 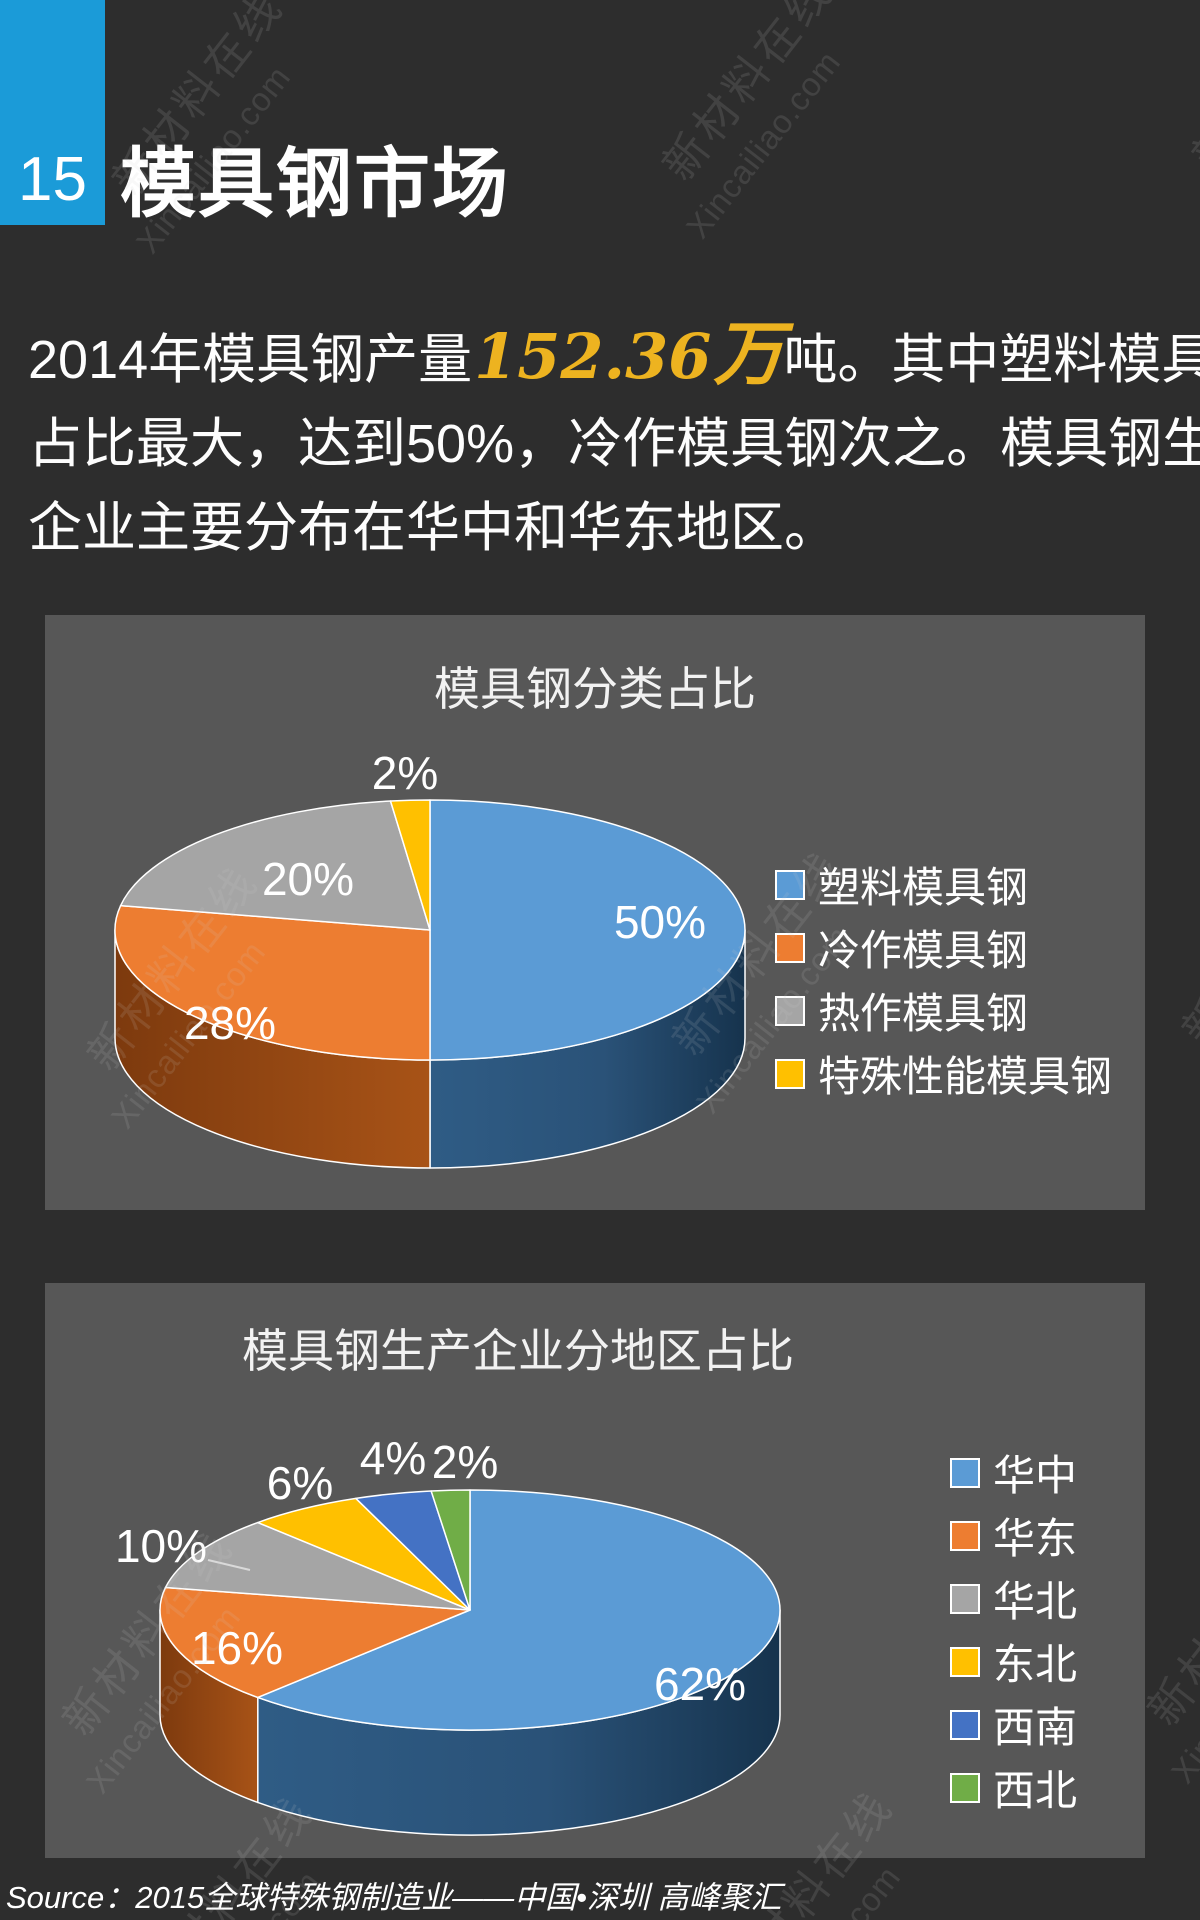 What do you see at coordinates (1035, 1664) in the screenshot?
I see `legend-label: 东北` at bounding box center [1035, 1664].